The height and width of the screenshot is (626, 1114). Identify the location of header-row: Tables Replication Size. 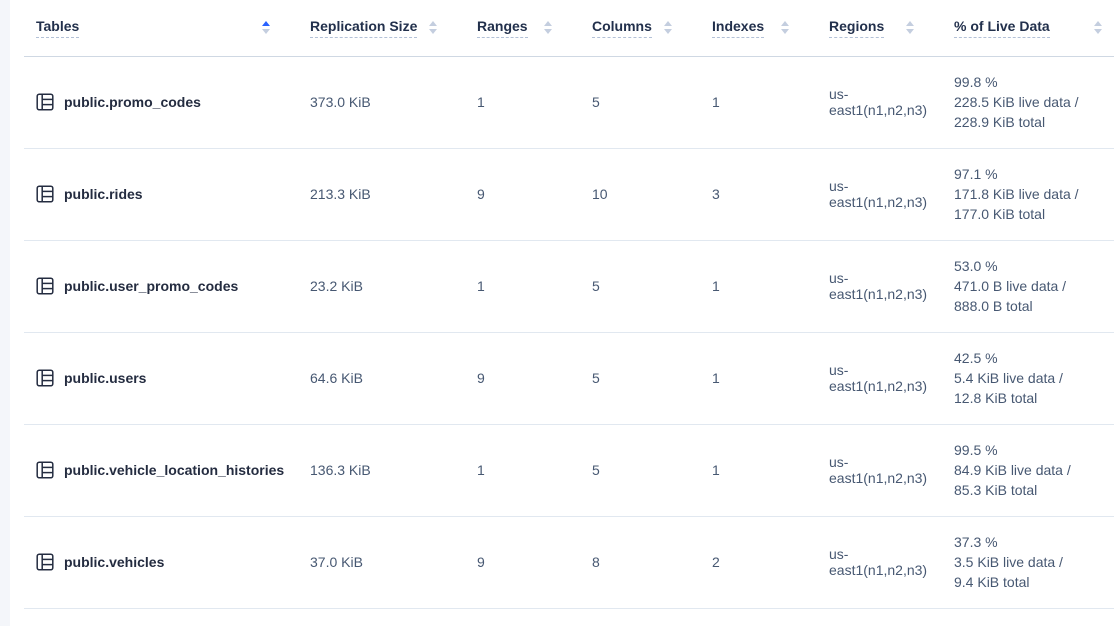
(569, 28).